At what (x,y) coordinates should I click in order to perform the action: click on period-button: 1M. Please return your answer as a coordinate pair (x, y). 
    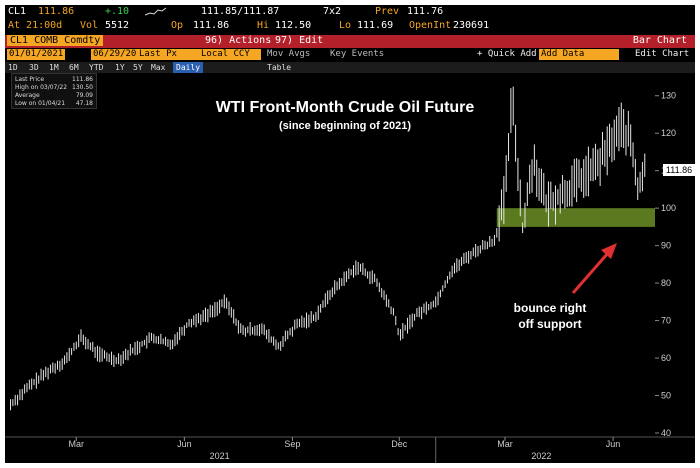
    Looking at the image, I should click on (54, 67).